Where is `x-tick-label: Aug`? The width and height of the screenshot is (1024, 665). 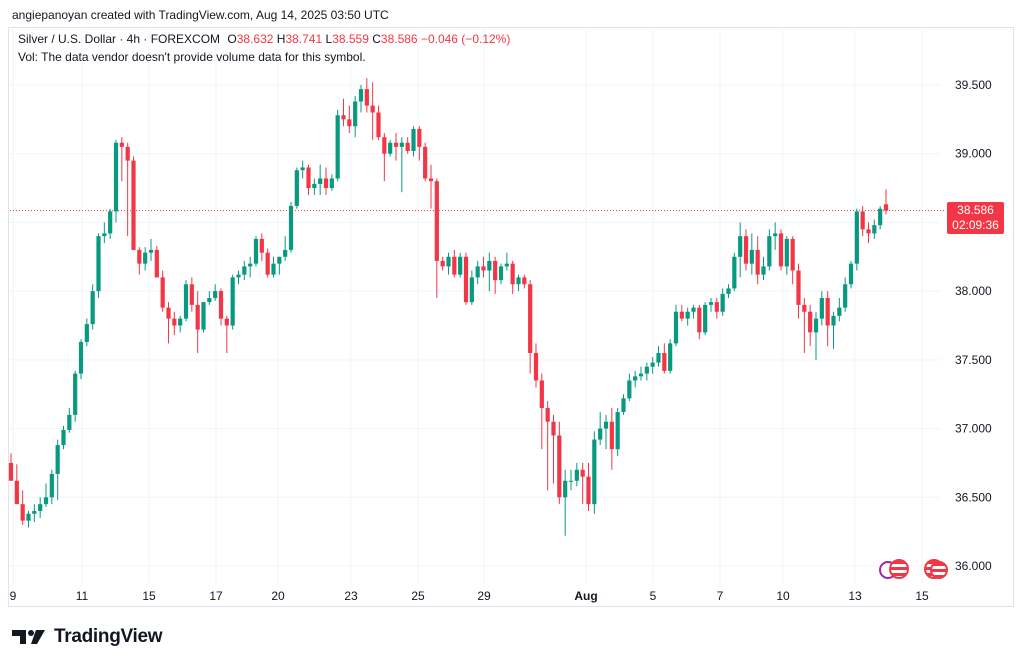 x-tick-label: Aug is located at coordinates (585, 596).